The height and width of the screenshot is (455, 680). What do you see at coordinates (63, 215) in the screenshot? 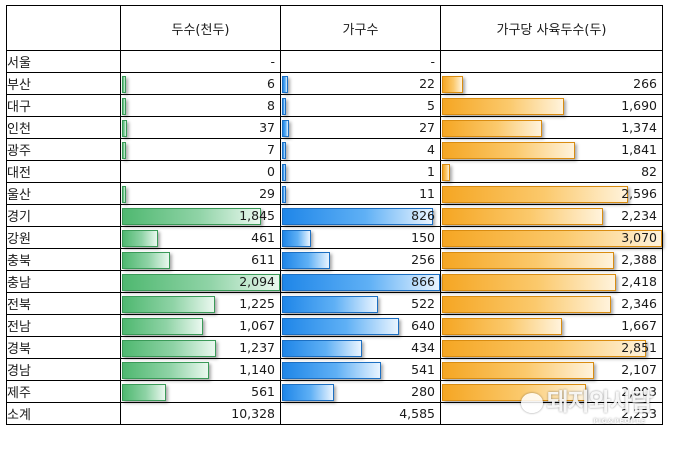
I see `row-region-label: 경기` at bounding box center [63, 215].